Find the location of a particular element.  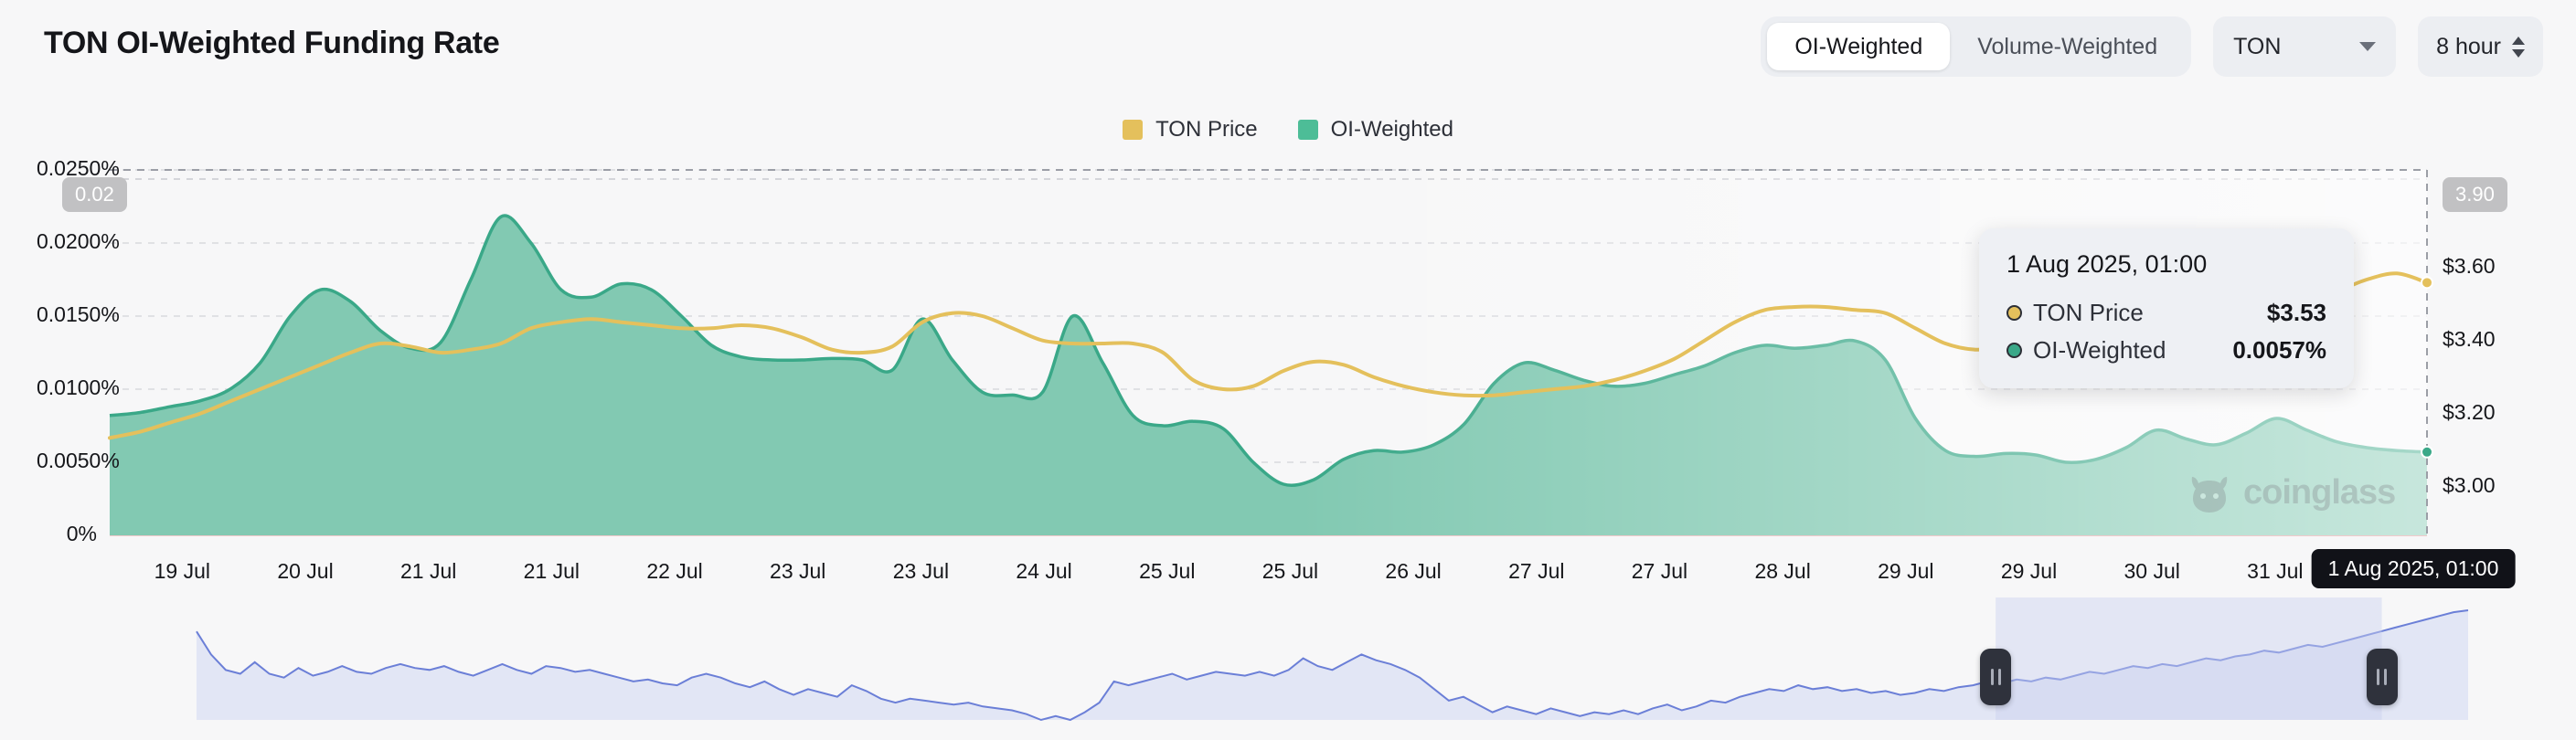

x-axis-tick: 28 Jul is located at coordinates (1783, 571).